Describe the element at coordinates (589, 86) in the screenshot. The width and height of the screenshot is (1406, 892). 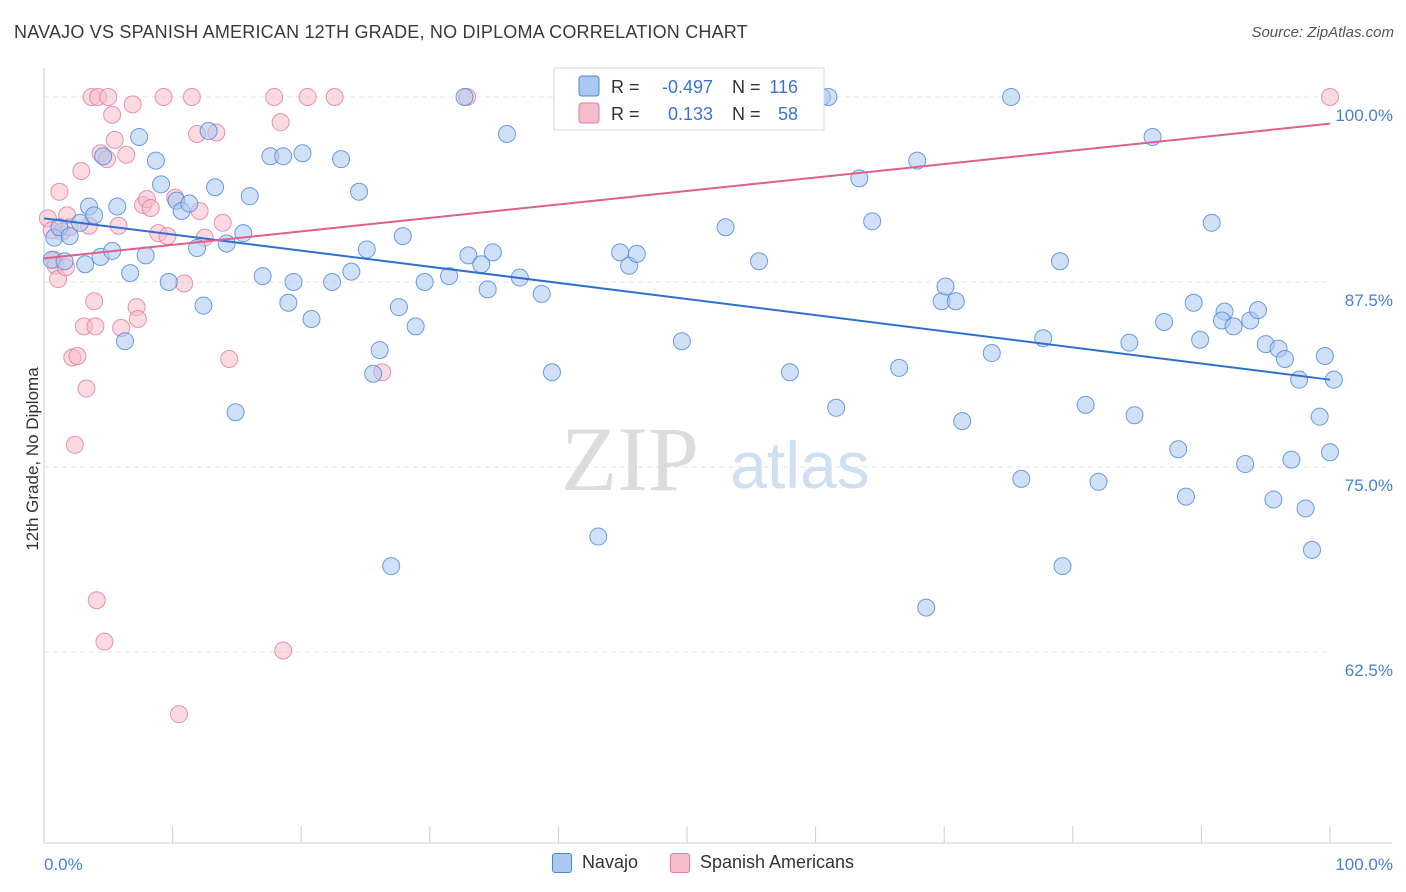
I see `legend-swatch-navajo` at that location.